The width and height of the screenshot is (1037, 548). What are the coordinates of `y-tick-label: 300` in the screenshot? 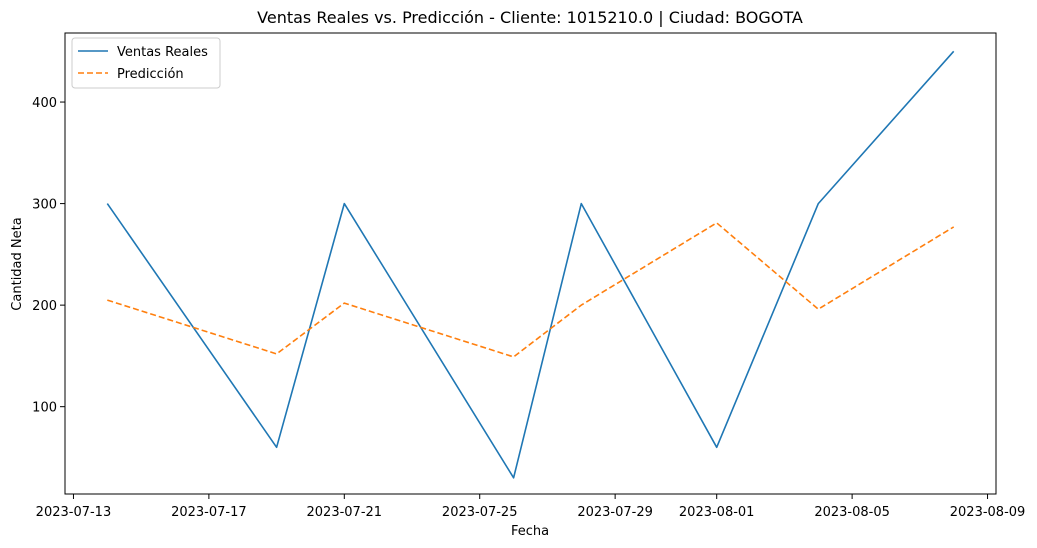 It's located at (44, 205).